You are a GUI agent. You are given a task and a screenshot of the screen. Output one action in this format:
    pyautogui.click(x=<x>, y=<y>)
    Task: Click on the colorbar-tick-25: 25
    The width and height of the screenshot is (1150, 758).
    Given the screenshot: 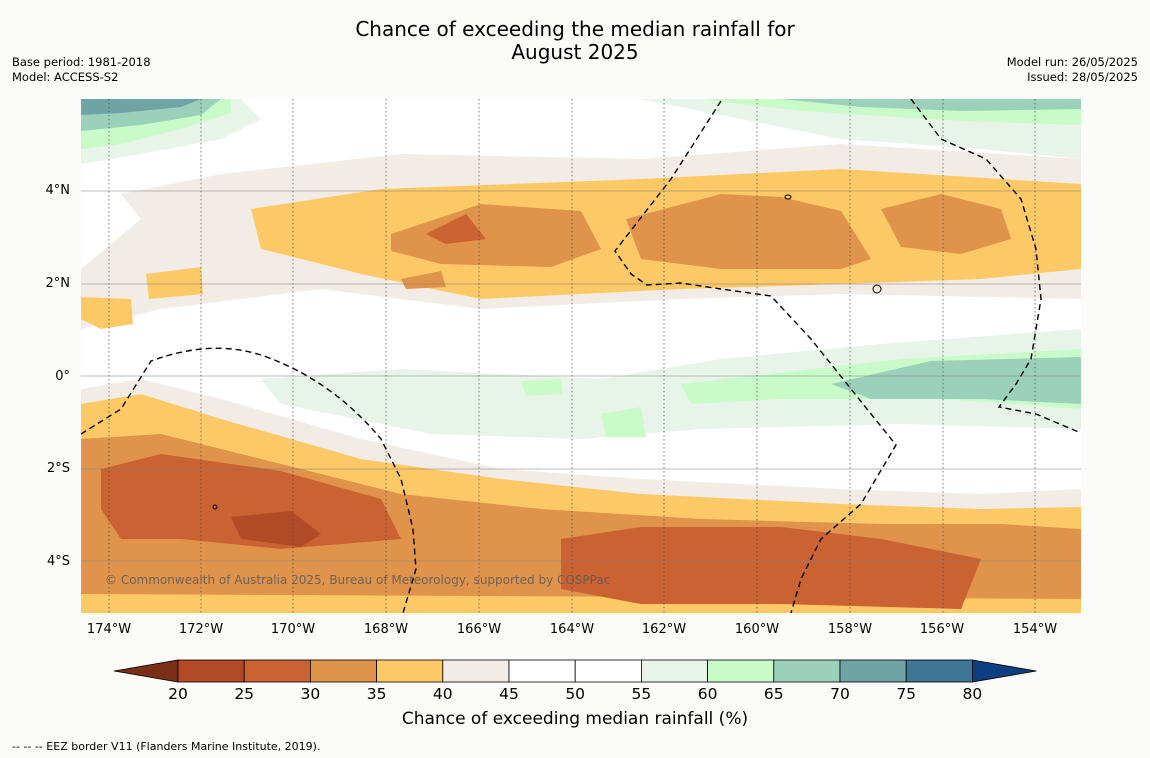 What is the action you would take?
    pyautogui.click(x=244, y=694)
    